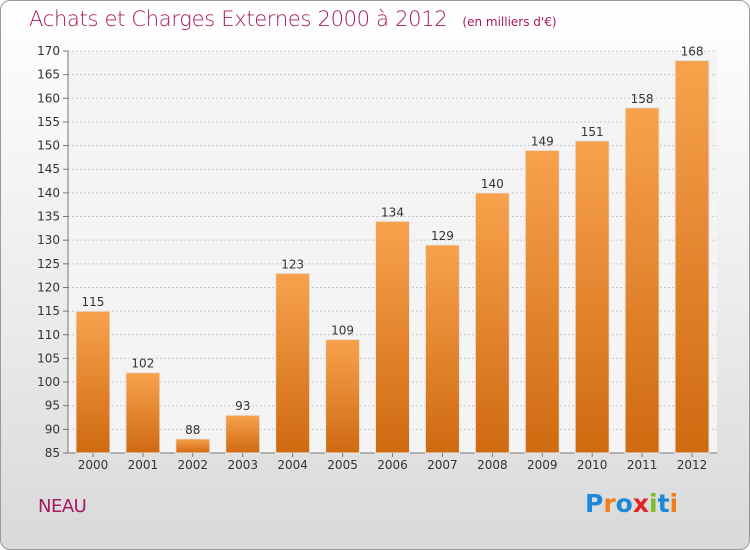  Describe the element at coordinates (492, 184) in the screenshot. I see `data-label: 140` at that location.